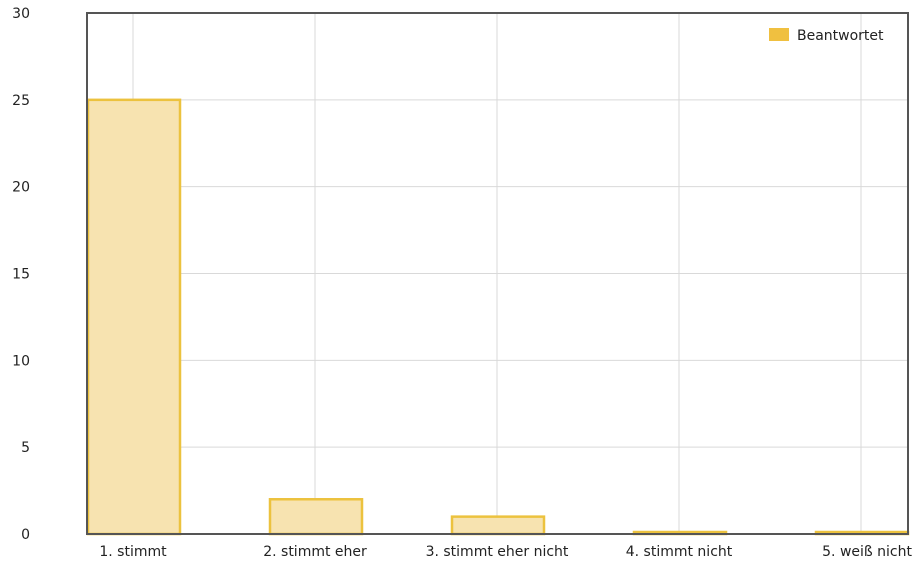 The image size is (917, 562). Describe the element at coordinates (21, 361) in the screenshot. I see `y-tick-label: 10` at that location.